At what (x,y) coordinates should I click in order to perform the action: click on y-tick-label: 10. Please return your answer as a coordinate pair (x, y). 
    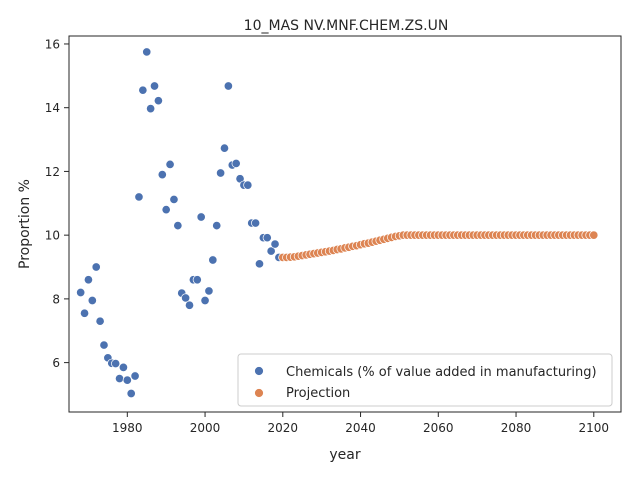
    Looking at the image, I should click on (52, 236).